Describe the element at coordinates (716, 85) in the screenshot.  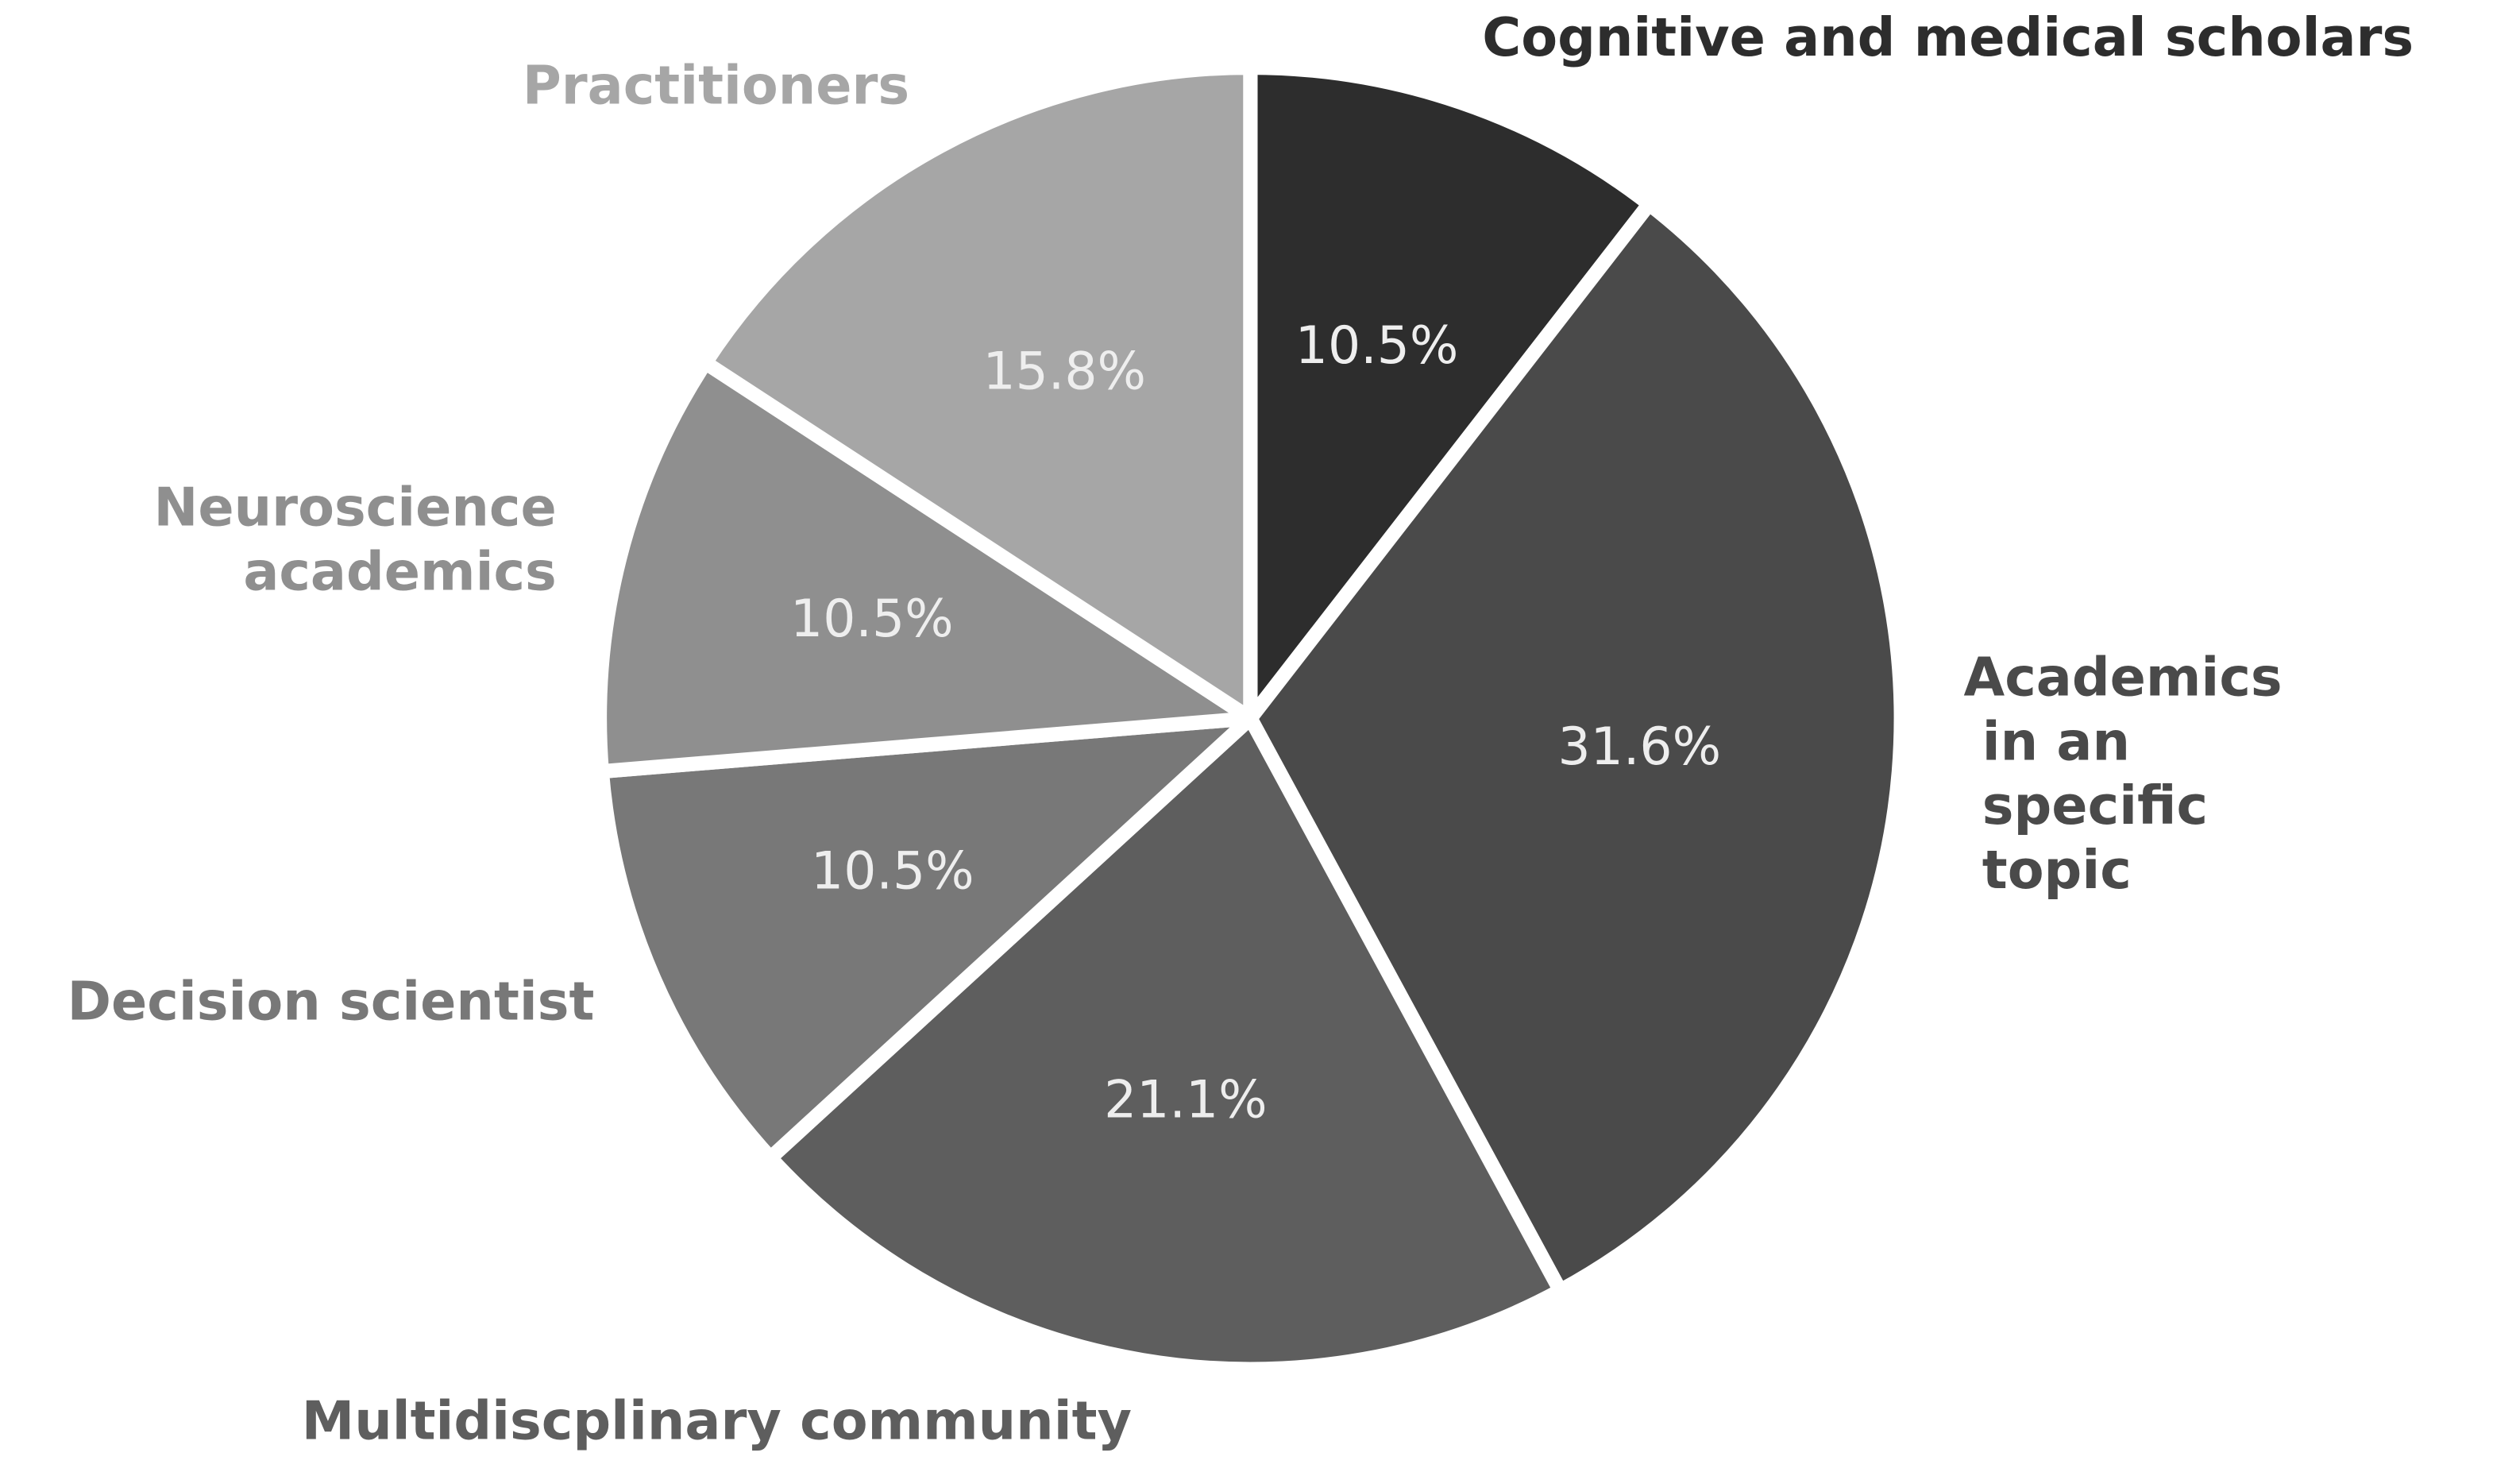
I see `slice-label: Practitioners` at that location.